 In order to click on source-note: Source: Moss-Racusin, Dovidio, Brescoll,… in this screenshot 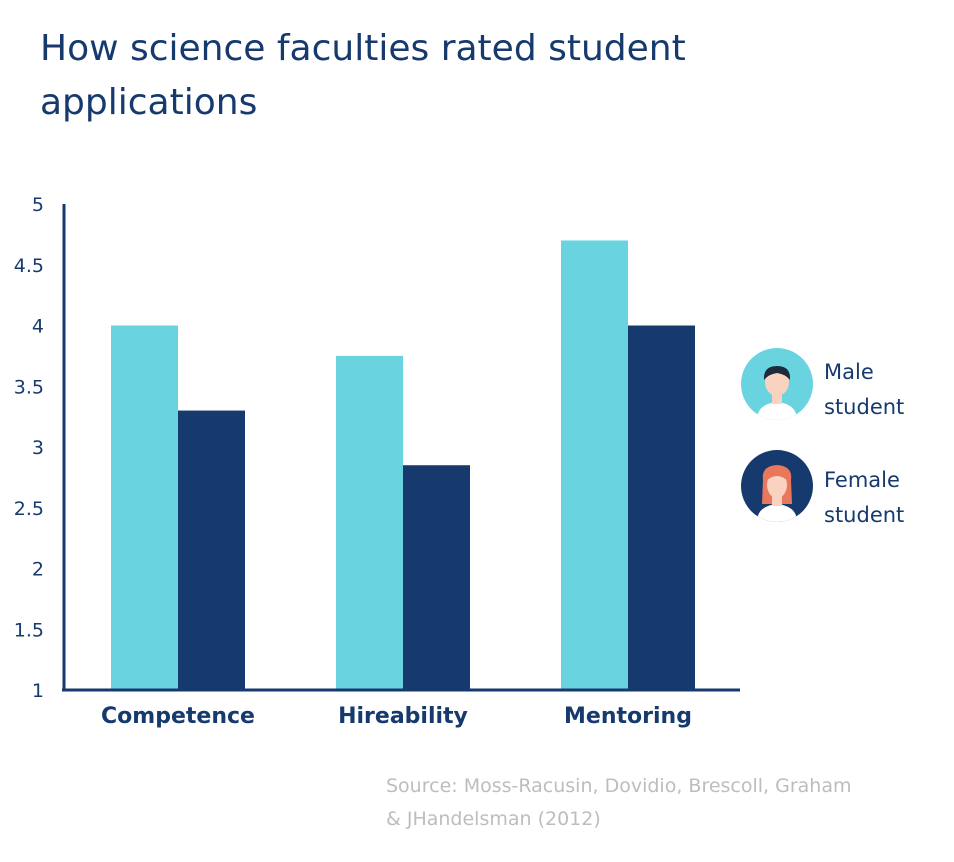, I will do `click(619, 802)`.